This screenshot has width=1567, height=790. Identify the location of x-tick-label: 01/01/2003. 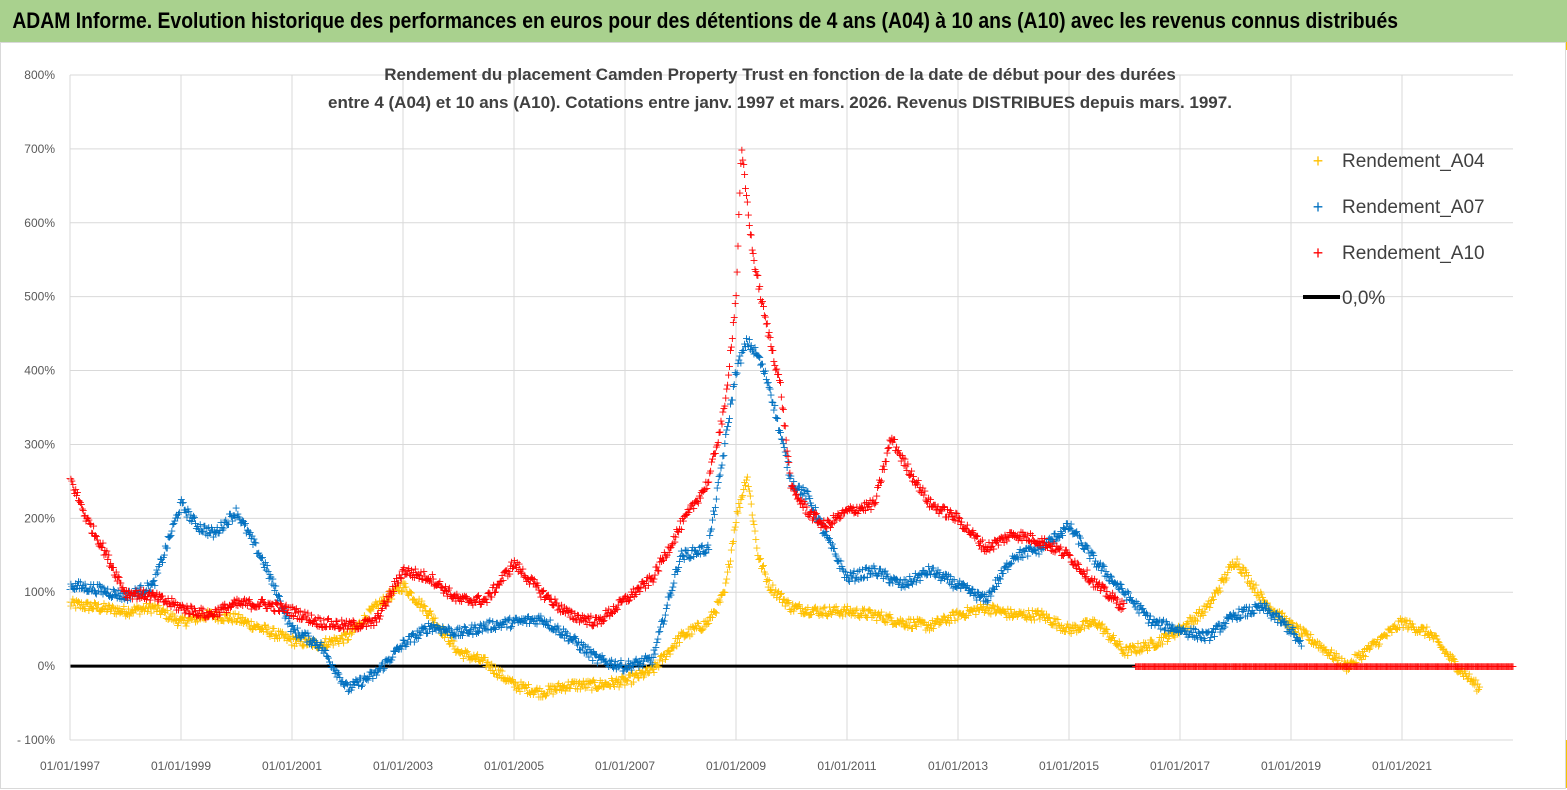
(403, 766).